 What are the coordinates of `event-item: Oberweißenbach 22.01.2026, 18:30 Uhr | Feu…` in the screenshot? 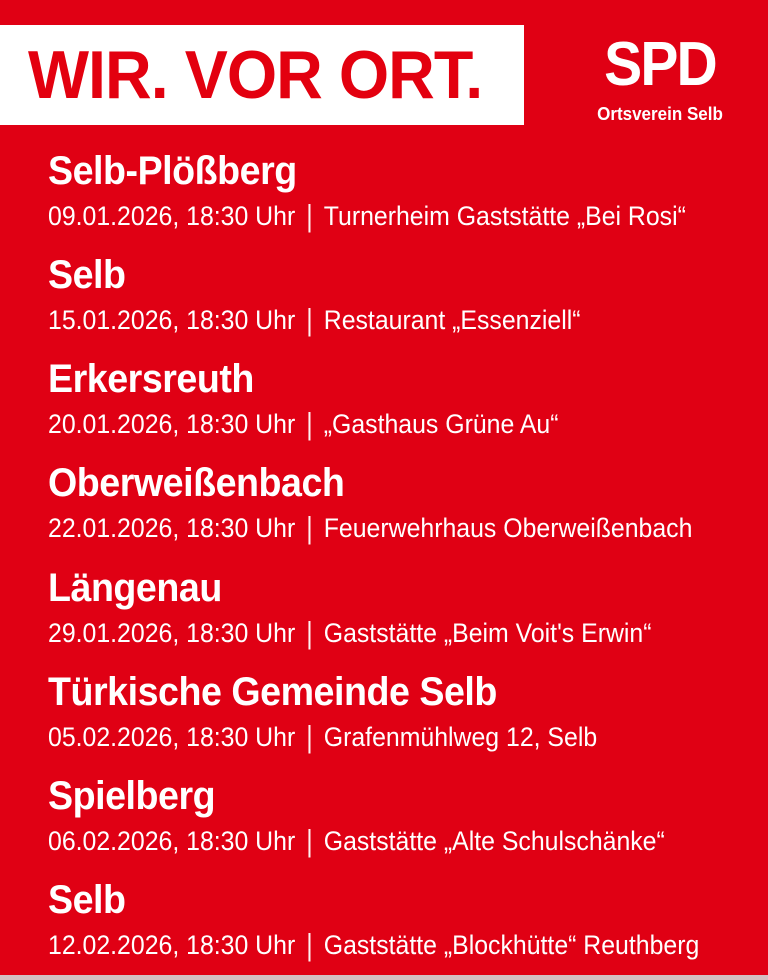 It's located at (398, 503).